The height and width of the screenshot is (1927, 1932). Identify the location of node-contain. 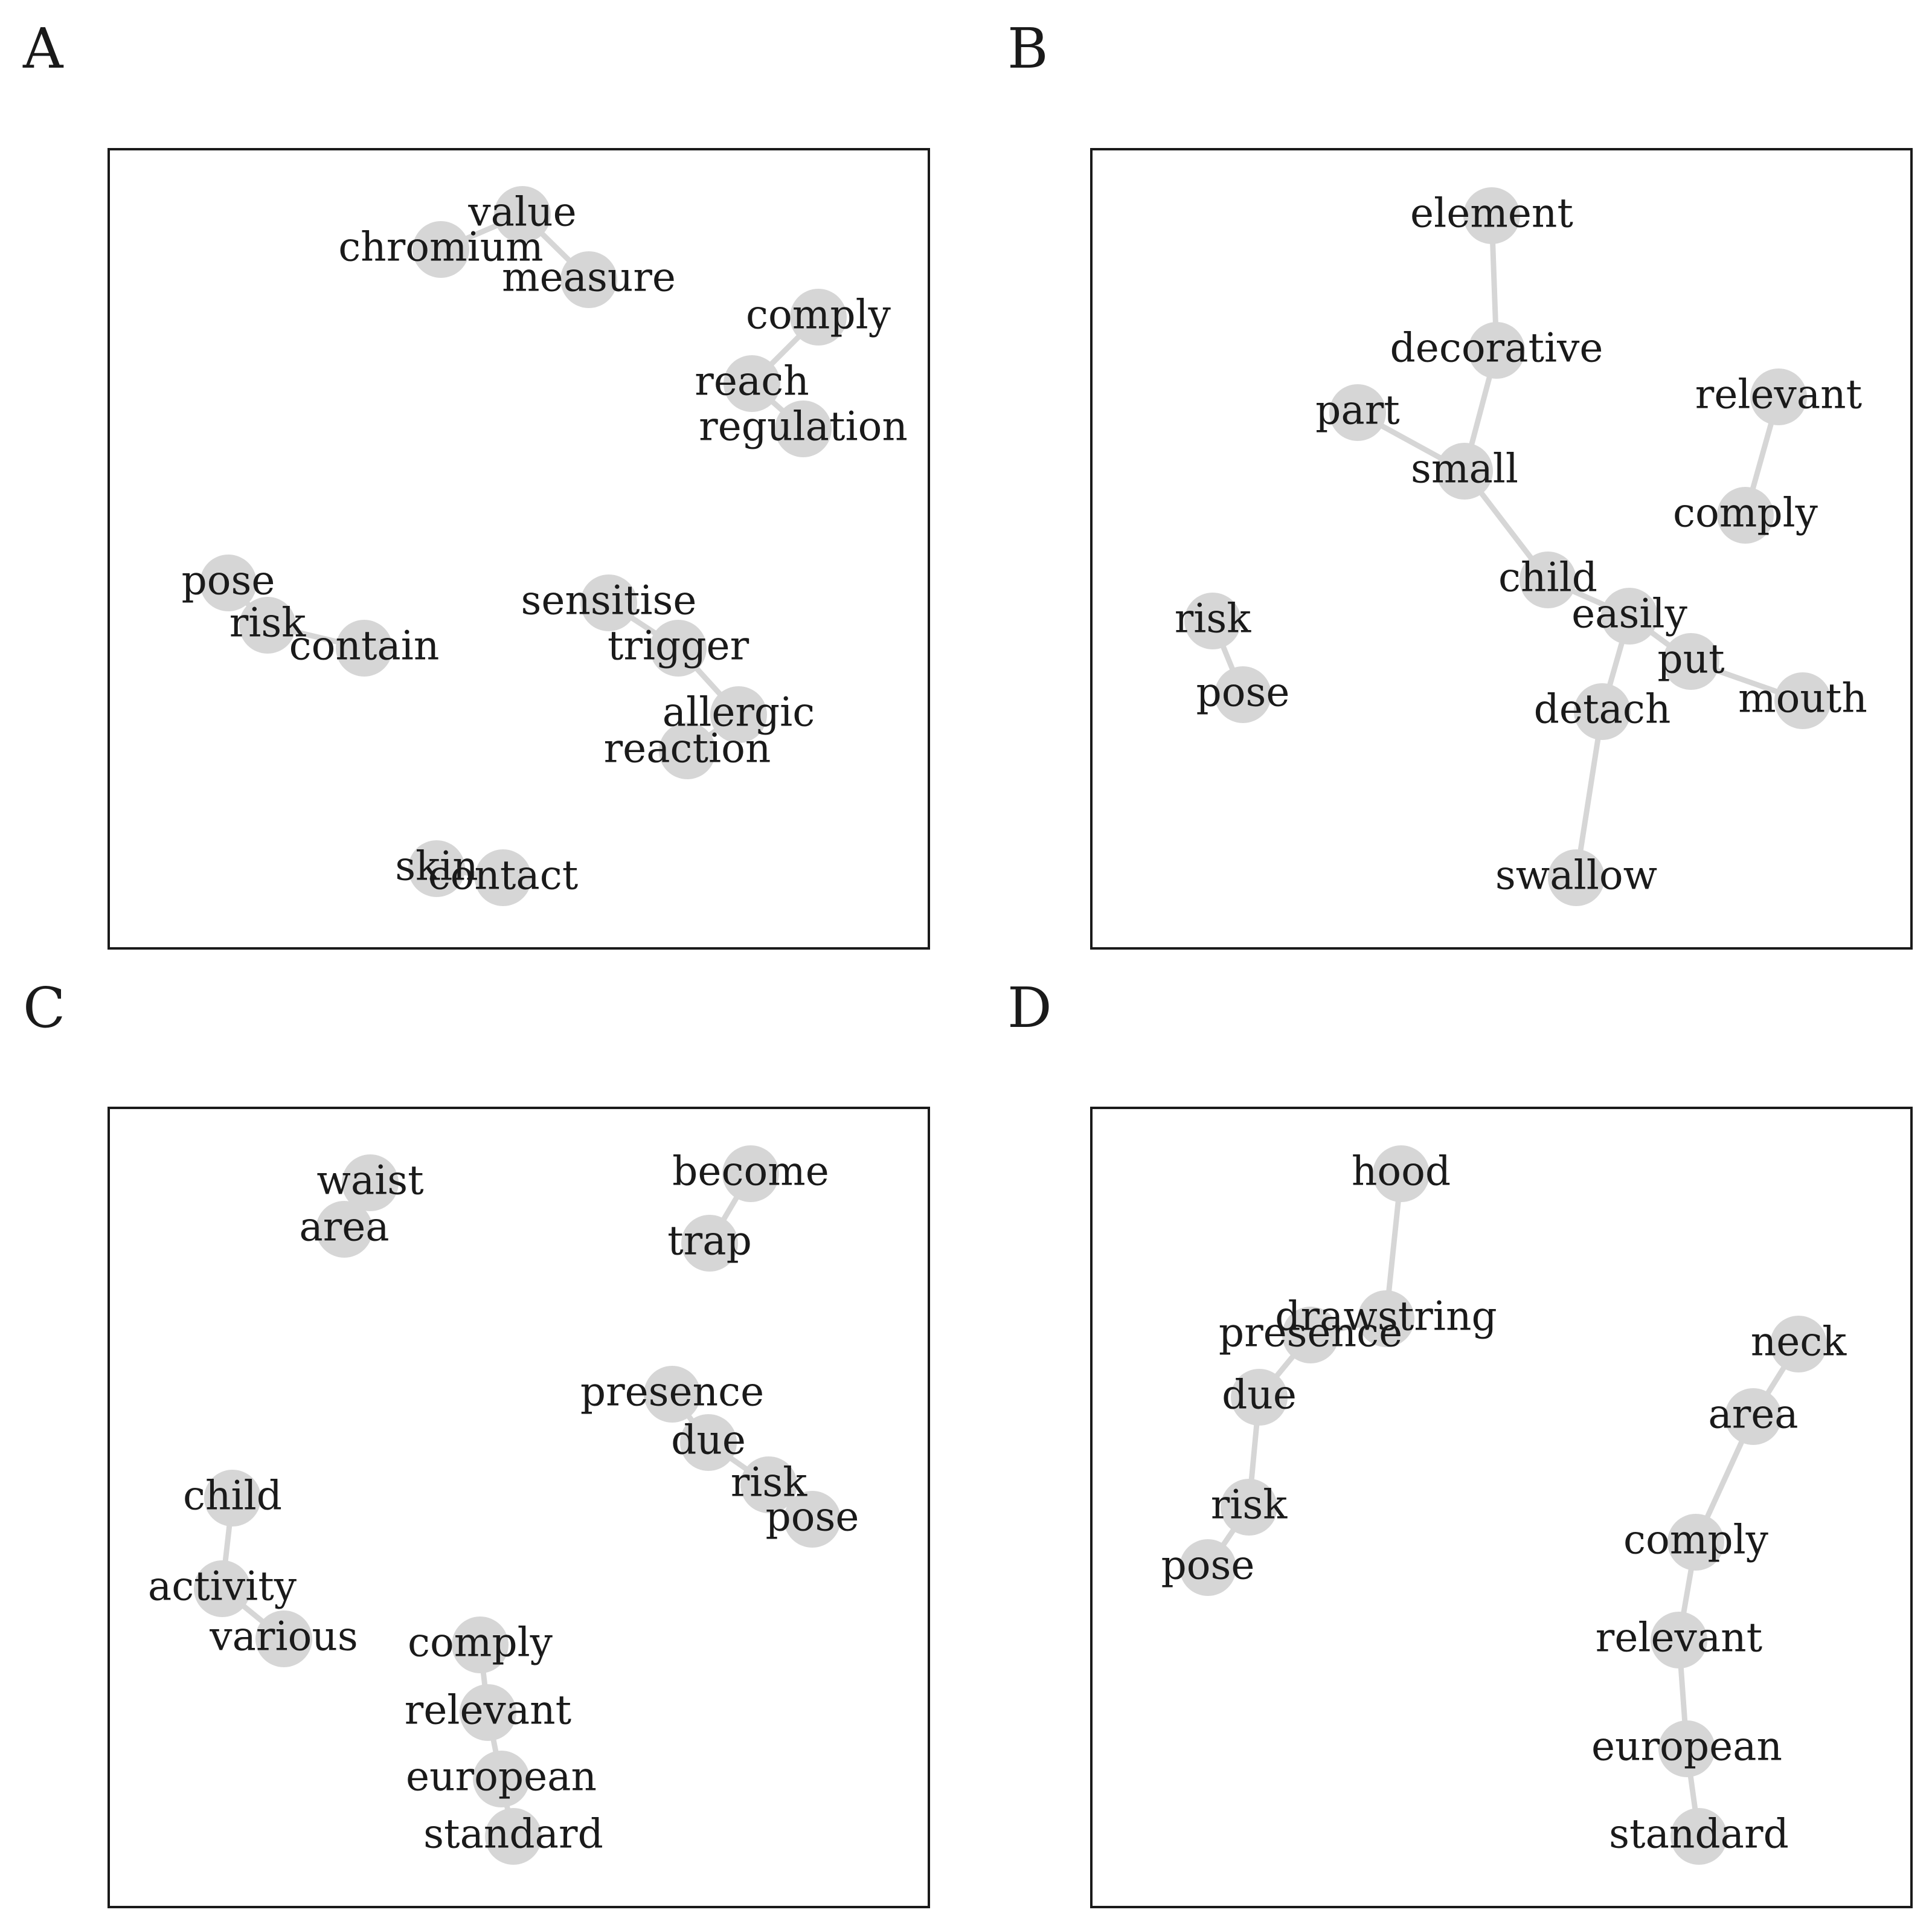
(364, 648).